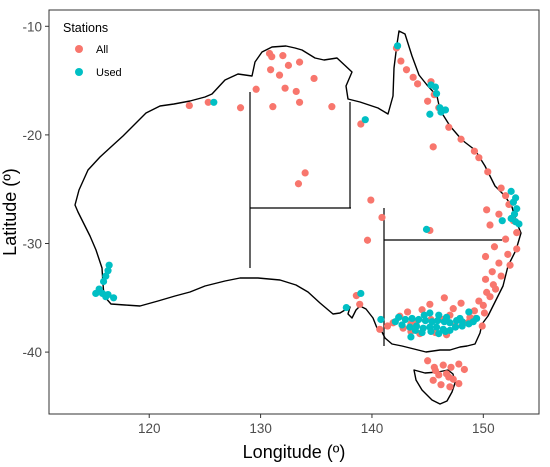 The height and width of the screenshot is (467, 550). What do you see at coordinates (102, 50) in the screenshot?
I see `legend-label-all: All` at bounding box center [102, 50].